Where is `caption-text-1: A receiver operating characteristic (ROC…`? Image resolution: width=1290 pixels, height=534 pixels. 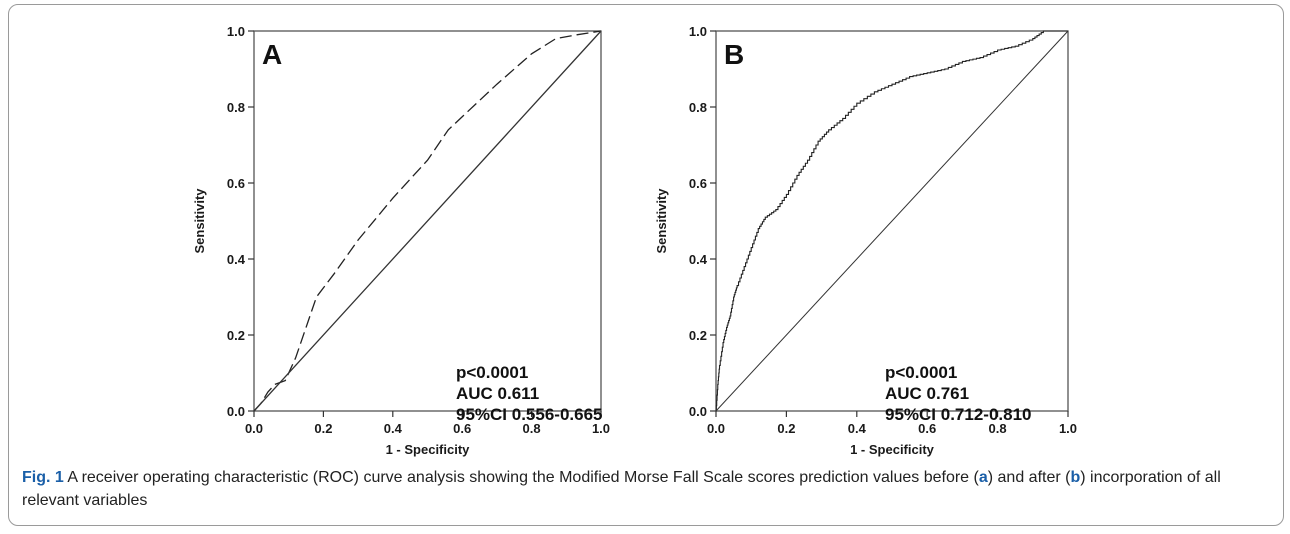
caption-text-1: A receiver operating characteristic (ROC… is located at coordinates (521, 477).